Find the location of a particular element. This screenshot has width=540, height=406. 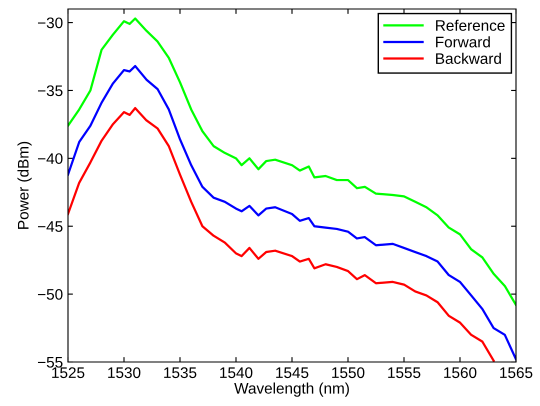

x-tick-label: 1545 is located at coordinates (292, 372).